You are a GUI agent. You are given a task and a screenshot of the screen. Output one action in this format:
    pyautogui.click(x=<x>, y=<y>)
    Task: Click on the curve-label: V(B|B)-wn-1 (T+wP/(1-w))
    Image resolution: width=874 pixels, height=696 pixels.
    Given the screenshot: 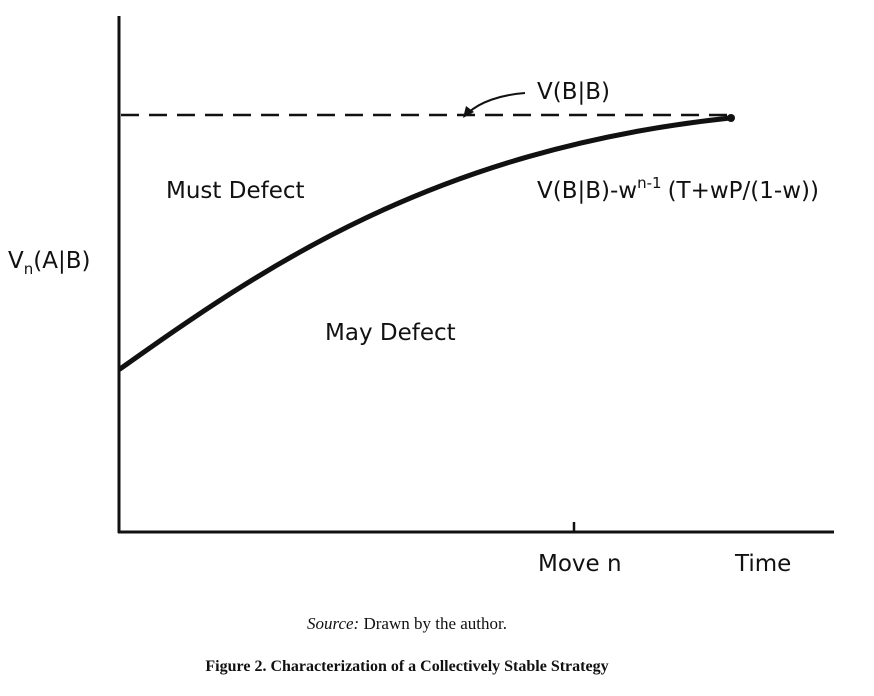 What is the action you would take?
    pyautogui.click(x=678, y=189)
    